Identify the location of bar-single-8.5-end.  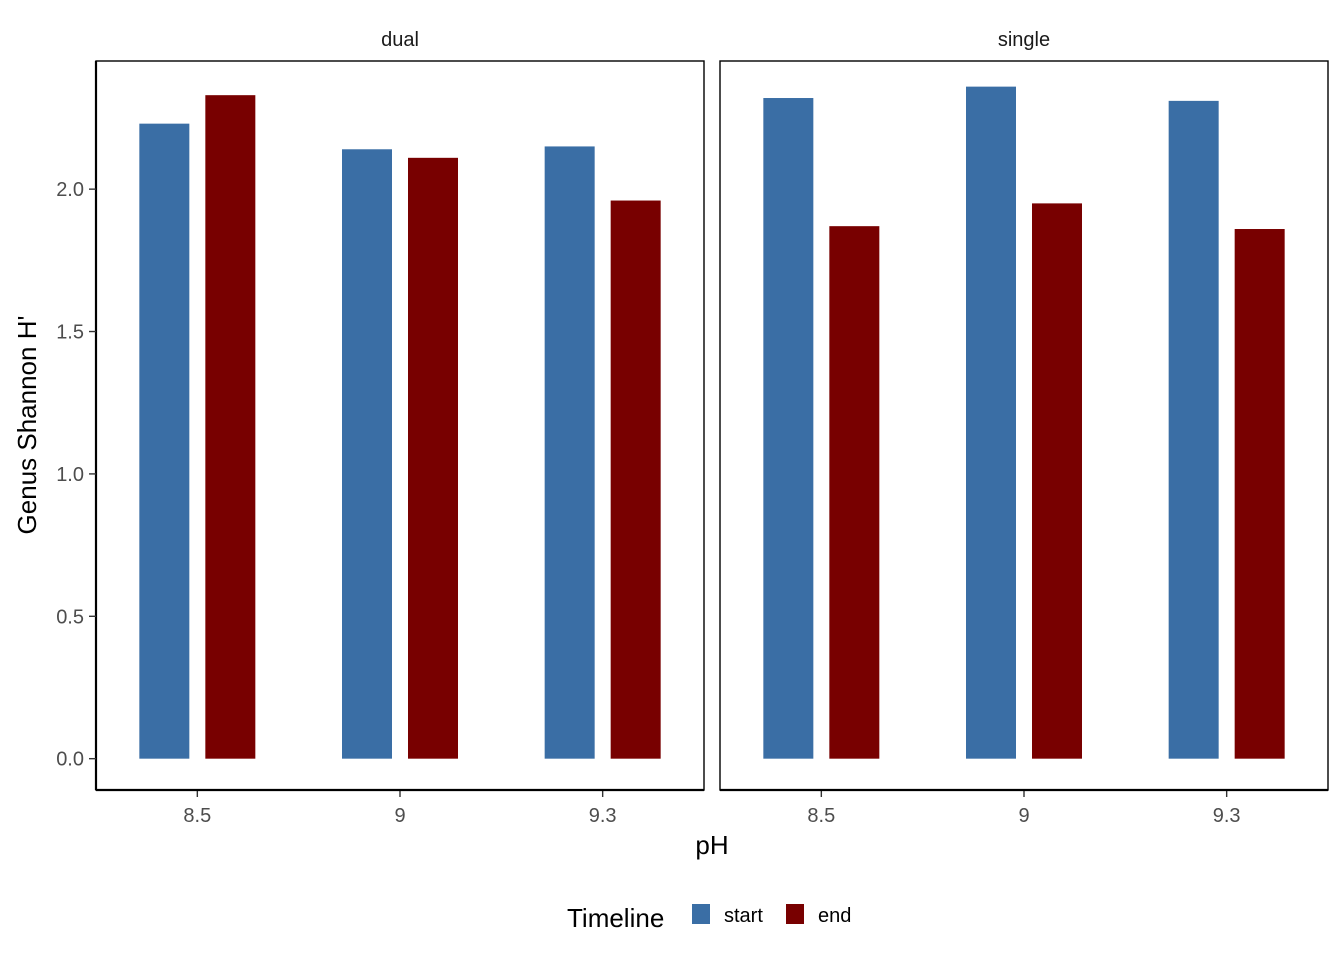
(854, 492).